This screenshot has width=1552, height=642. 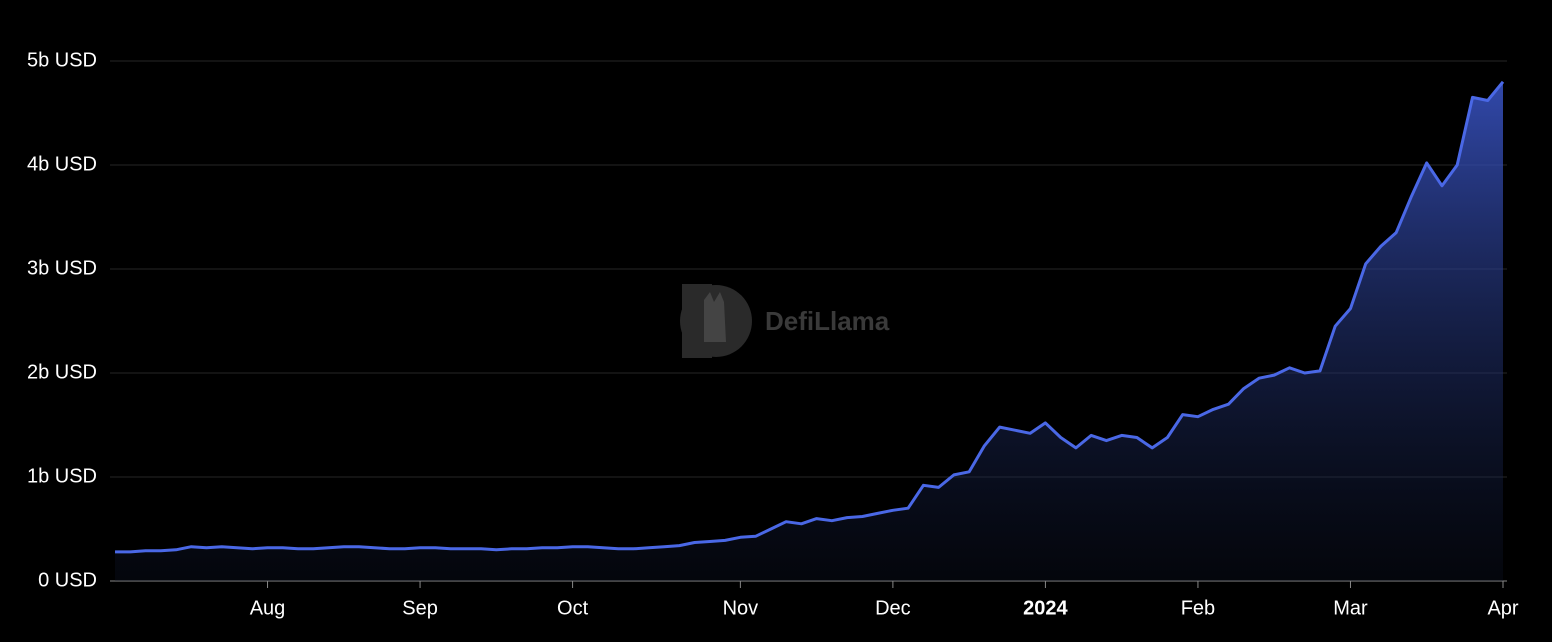 What do you see at coordinates (62, 476) in the screenshot?
I see `y-tick-label: 1b USD` at bounding box center [62, 476].